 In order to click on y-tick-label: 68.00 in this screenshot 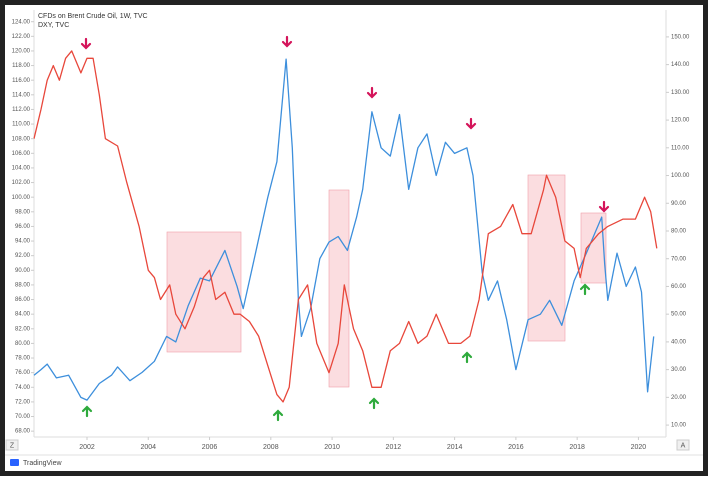, I will do `click(23, 432)`.